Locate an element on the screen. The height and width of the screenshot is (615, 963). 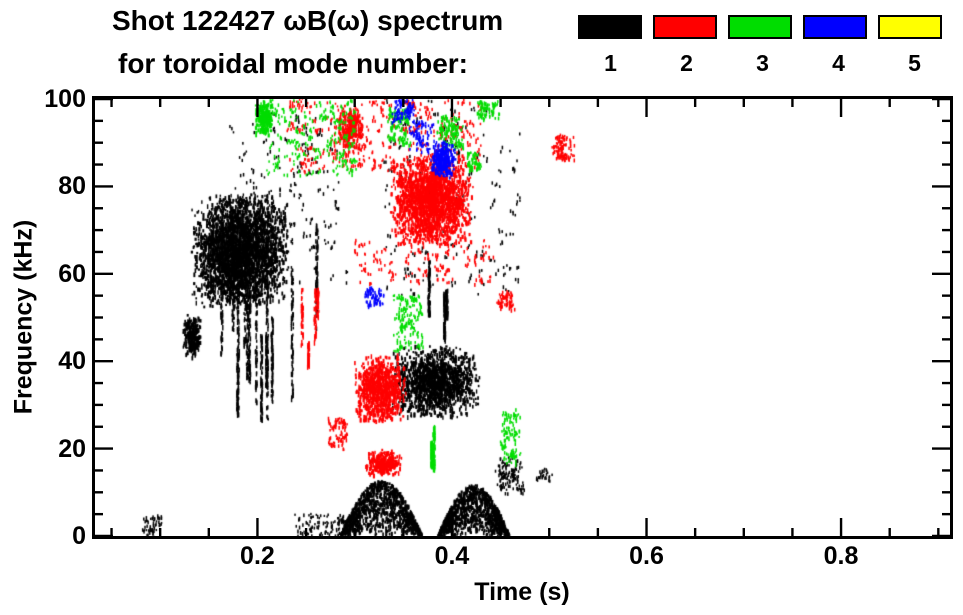
legend-swatches is located at coordinates (760, 27).